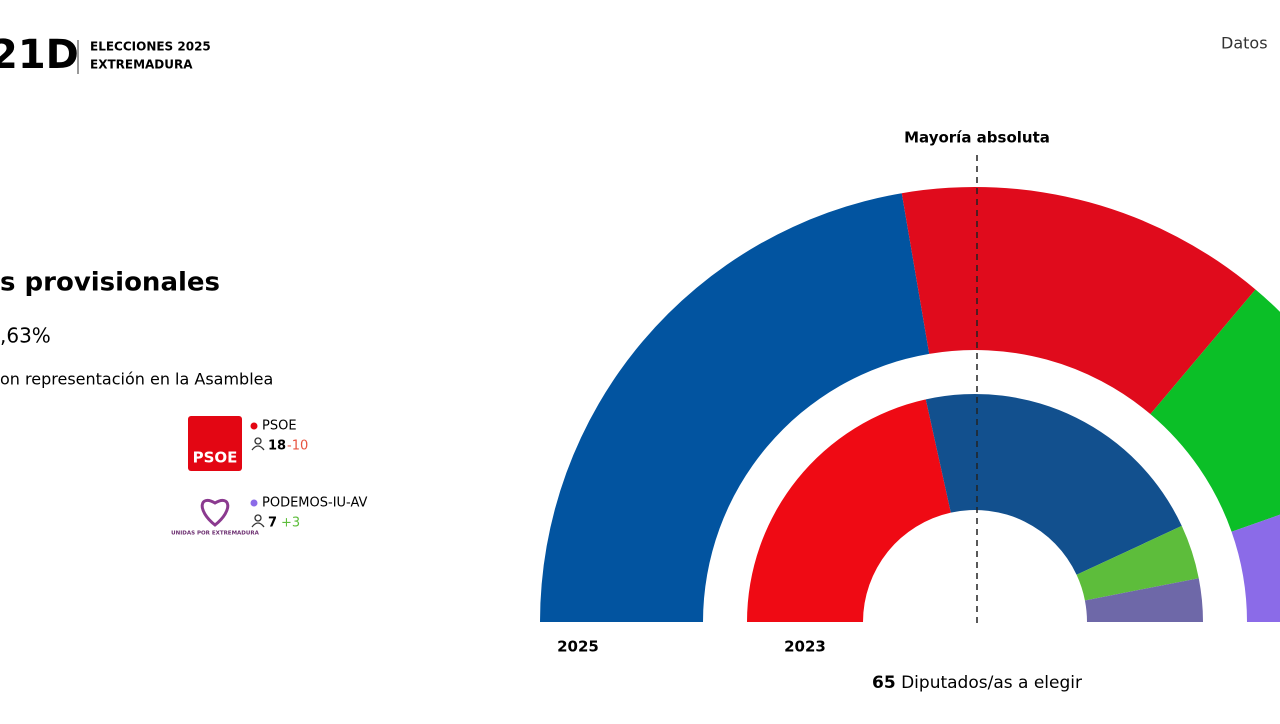 This screenshot has height=724, width=1280. What do you see at coordinates (805, 647) in the screenshot?
I see `ring-label: 2023` at bounding box center [805, 647].